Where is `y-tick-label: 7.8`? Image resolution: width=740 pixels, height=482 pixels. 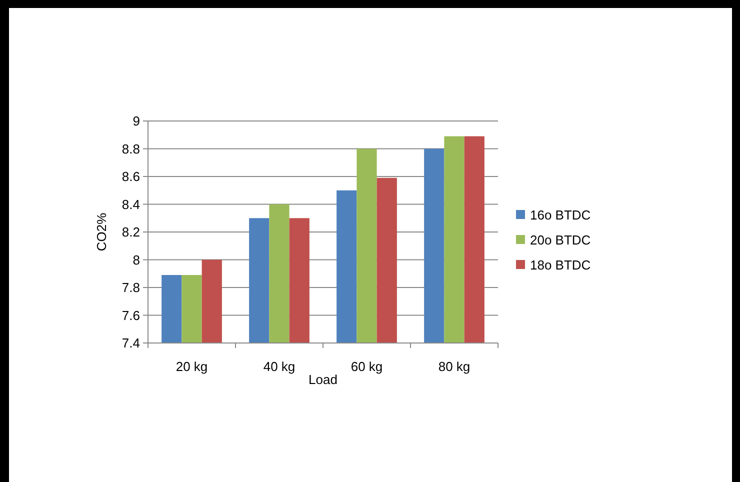
y-tick-label: 7.8 is located at coordinates (131, 288).